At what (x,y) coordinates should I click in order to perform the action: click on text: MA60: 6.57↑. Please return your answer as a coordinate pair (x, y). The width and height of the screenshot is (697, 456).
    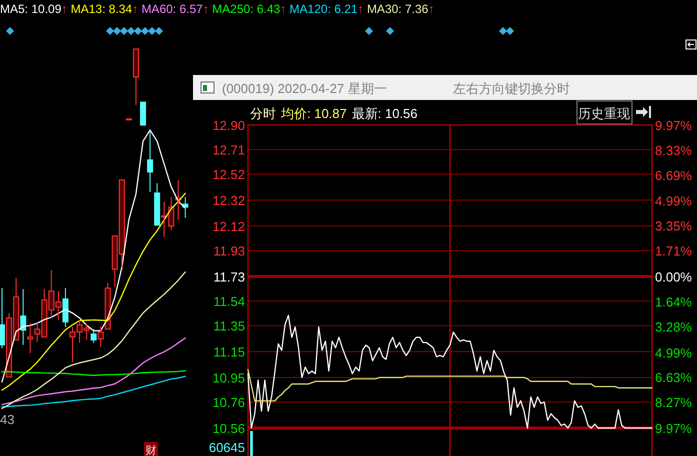
    Looking at the image, I should click on (176, 9).